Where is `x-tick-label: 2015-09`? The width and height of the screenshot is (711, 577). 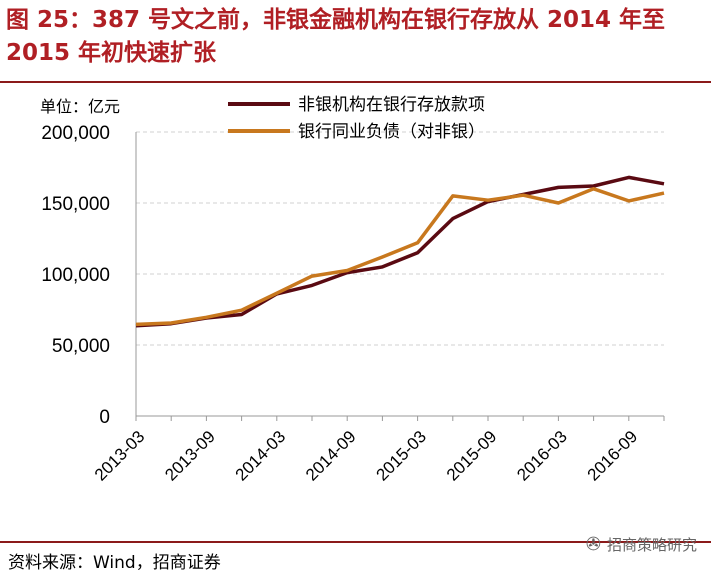 x-tick-label: 2015-09 is located at coordinates (472, 456).